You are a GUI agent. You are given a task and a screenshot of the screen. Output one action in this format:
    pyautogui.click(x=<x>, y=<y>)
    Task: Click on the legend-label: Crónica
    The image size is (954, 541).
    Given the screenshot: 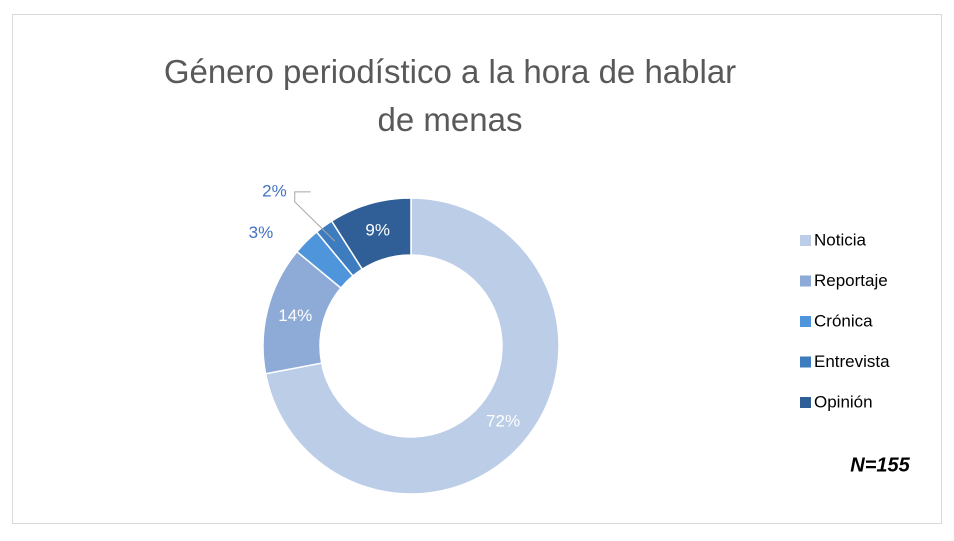 What is the action you would take?
    pyautogui.click(x=843, y=320)
    